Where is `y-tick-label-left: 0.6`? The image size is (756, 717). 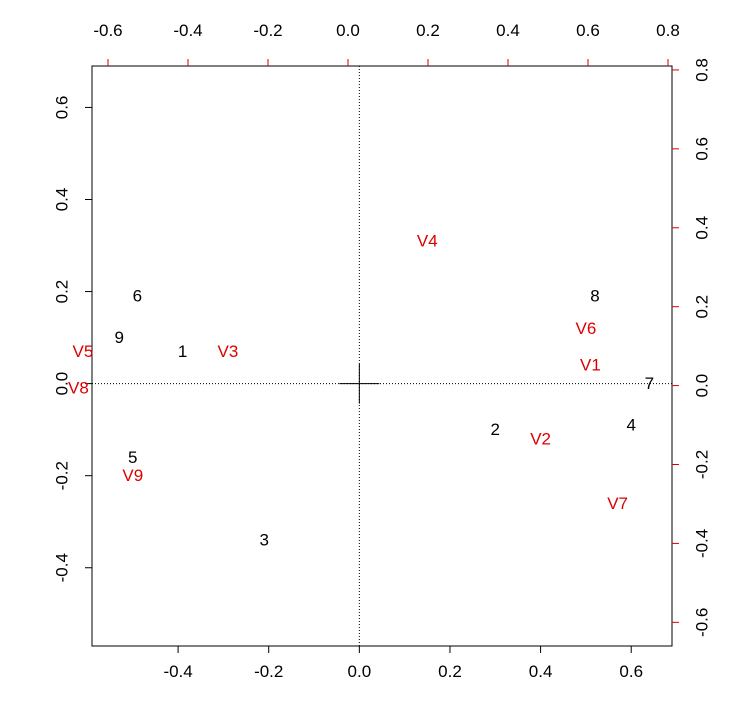 y-tick-label-left: 0.6 is located at coordinates (62, 108).